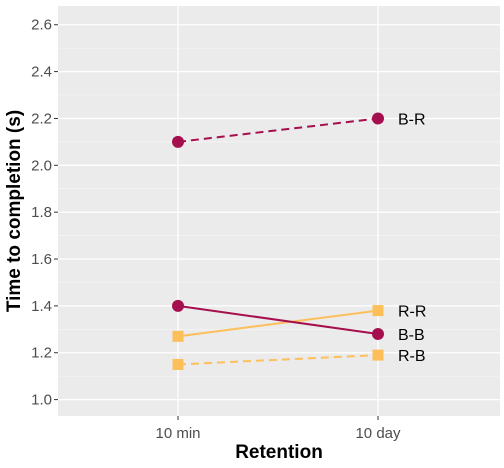 Image resolution: width=504 pixels, height=468 pixels. Describe the element at coordinates (278, 323) in the screenshot. I see `series-line-r-r` at that location.